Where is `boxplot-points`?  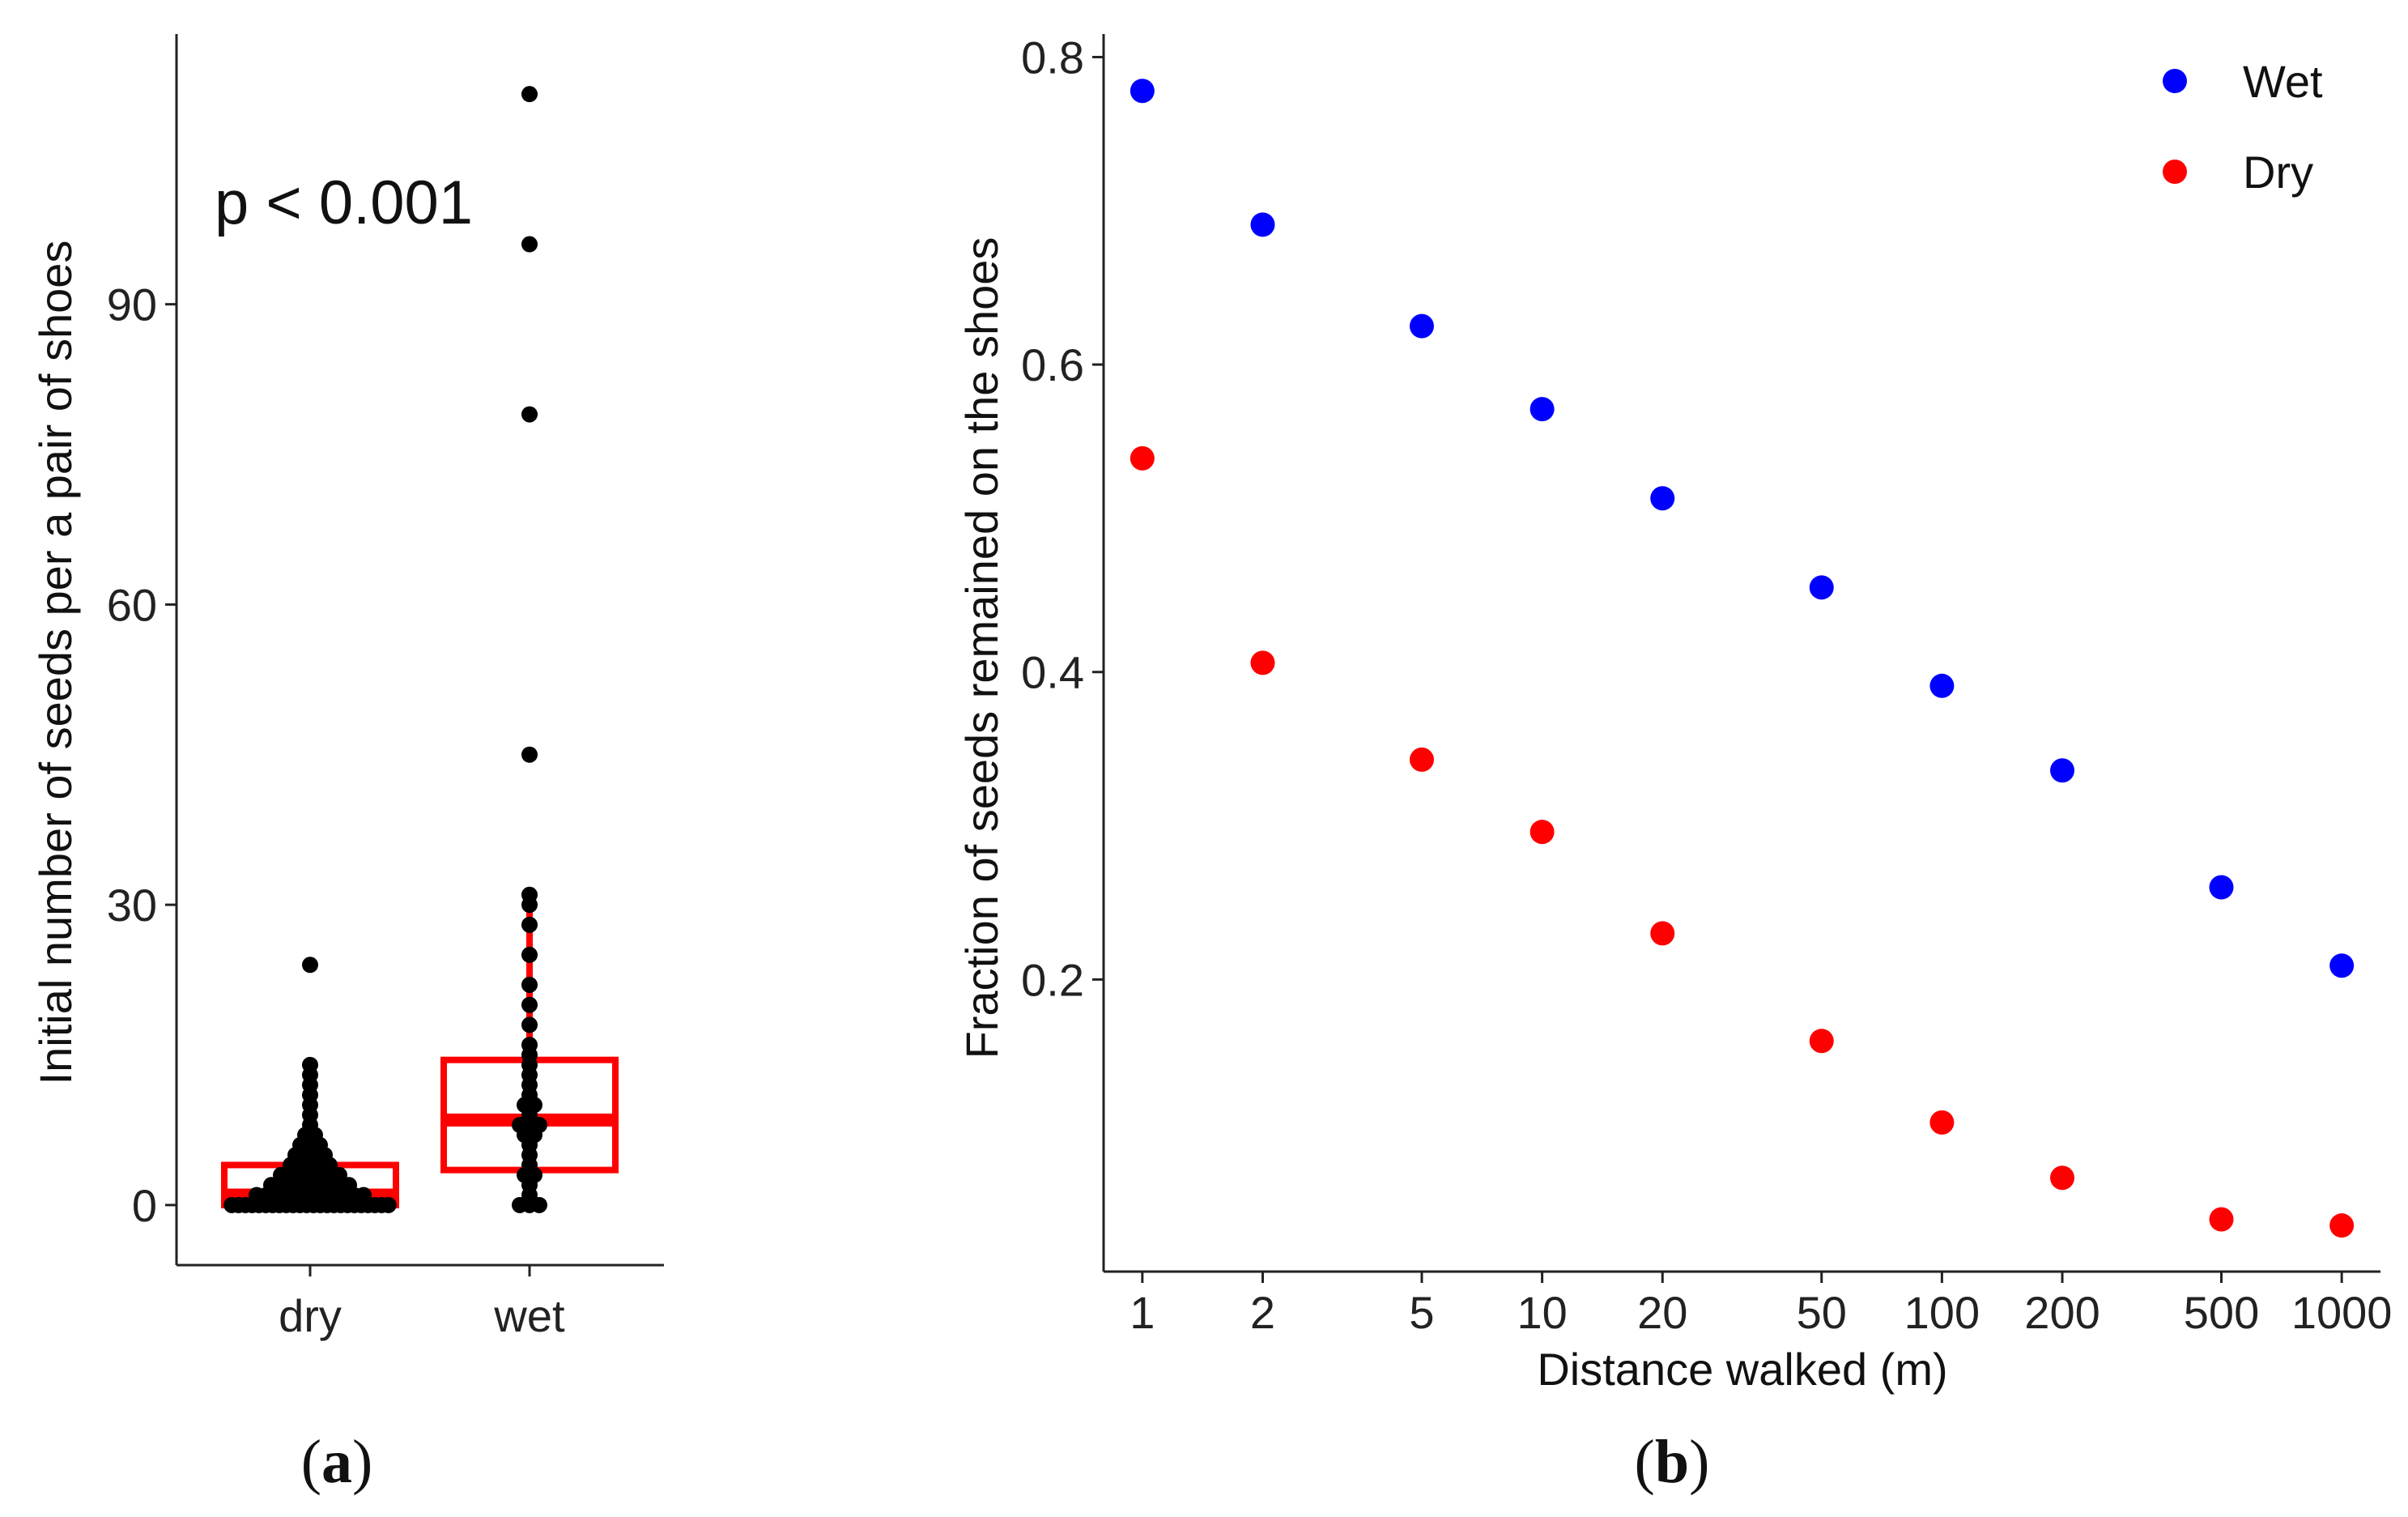
boxplot-points is located at coordinates (385, 649).